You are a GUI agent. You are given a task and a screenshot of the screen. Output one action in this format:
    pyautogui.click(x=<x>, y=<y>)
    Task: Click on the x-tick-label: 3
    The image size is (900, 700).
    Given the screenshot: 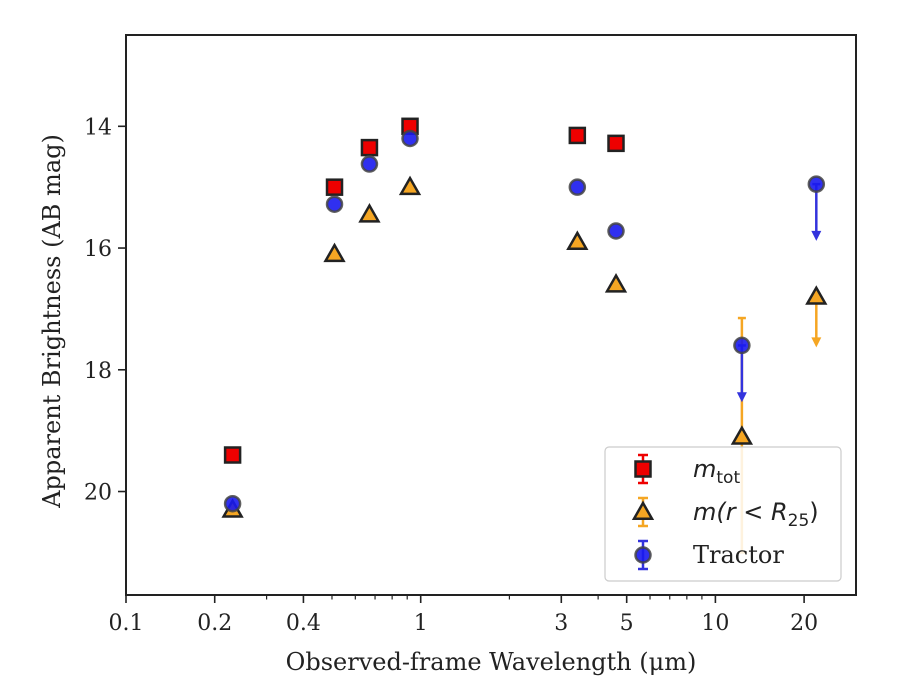 What is the action you would take?
    pyautogui.click(x=561, y=623)
    